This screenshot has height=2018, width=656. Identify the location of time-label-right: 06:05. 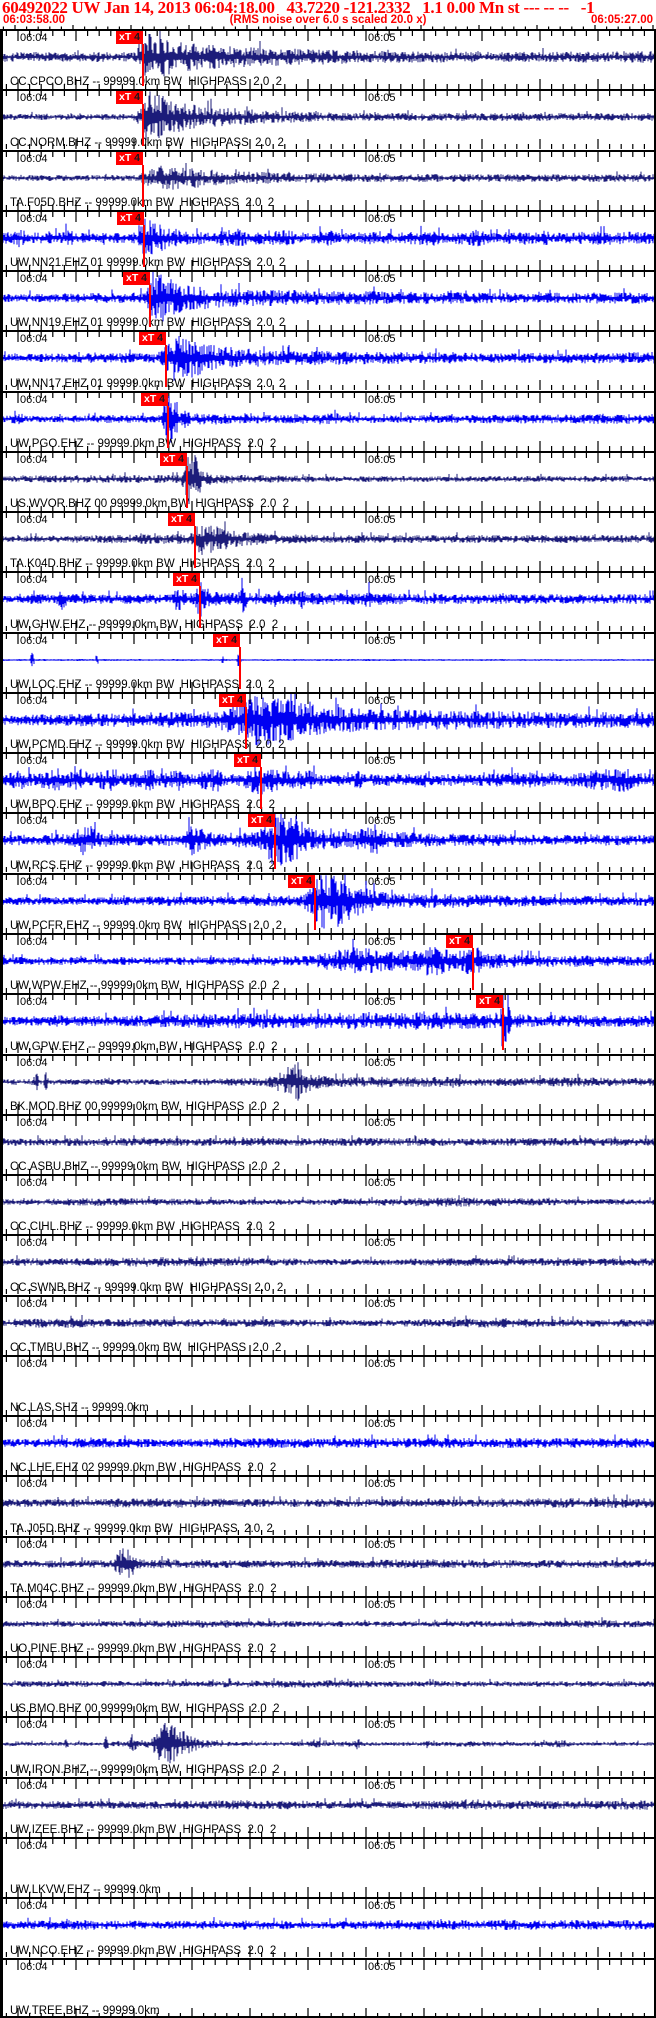
(382, 399).